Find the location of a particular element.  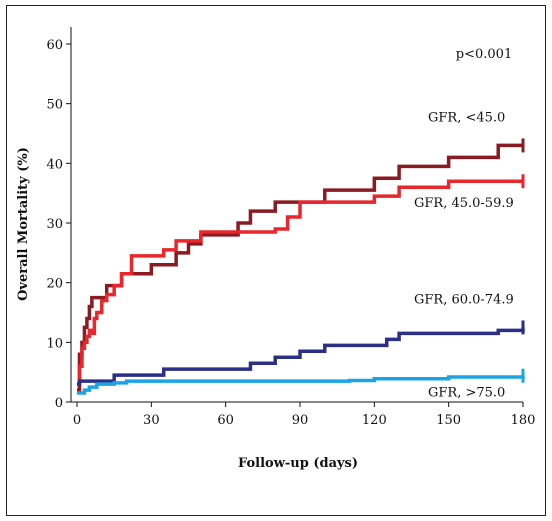

x-tick-label: 120 is located at coordinates (374, 420).